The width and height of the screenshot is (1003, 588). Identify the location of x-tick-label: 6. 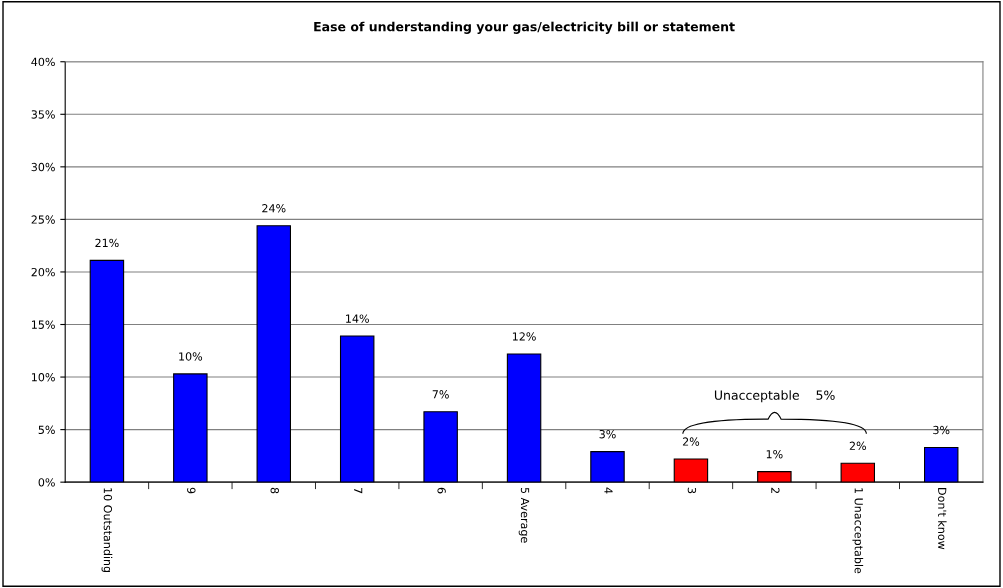
(441, 490).